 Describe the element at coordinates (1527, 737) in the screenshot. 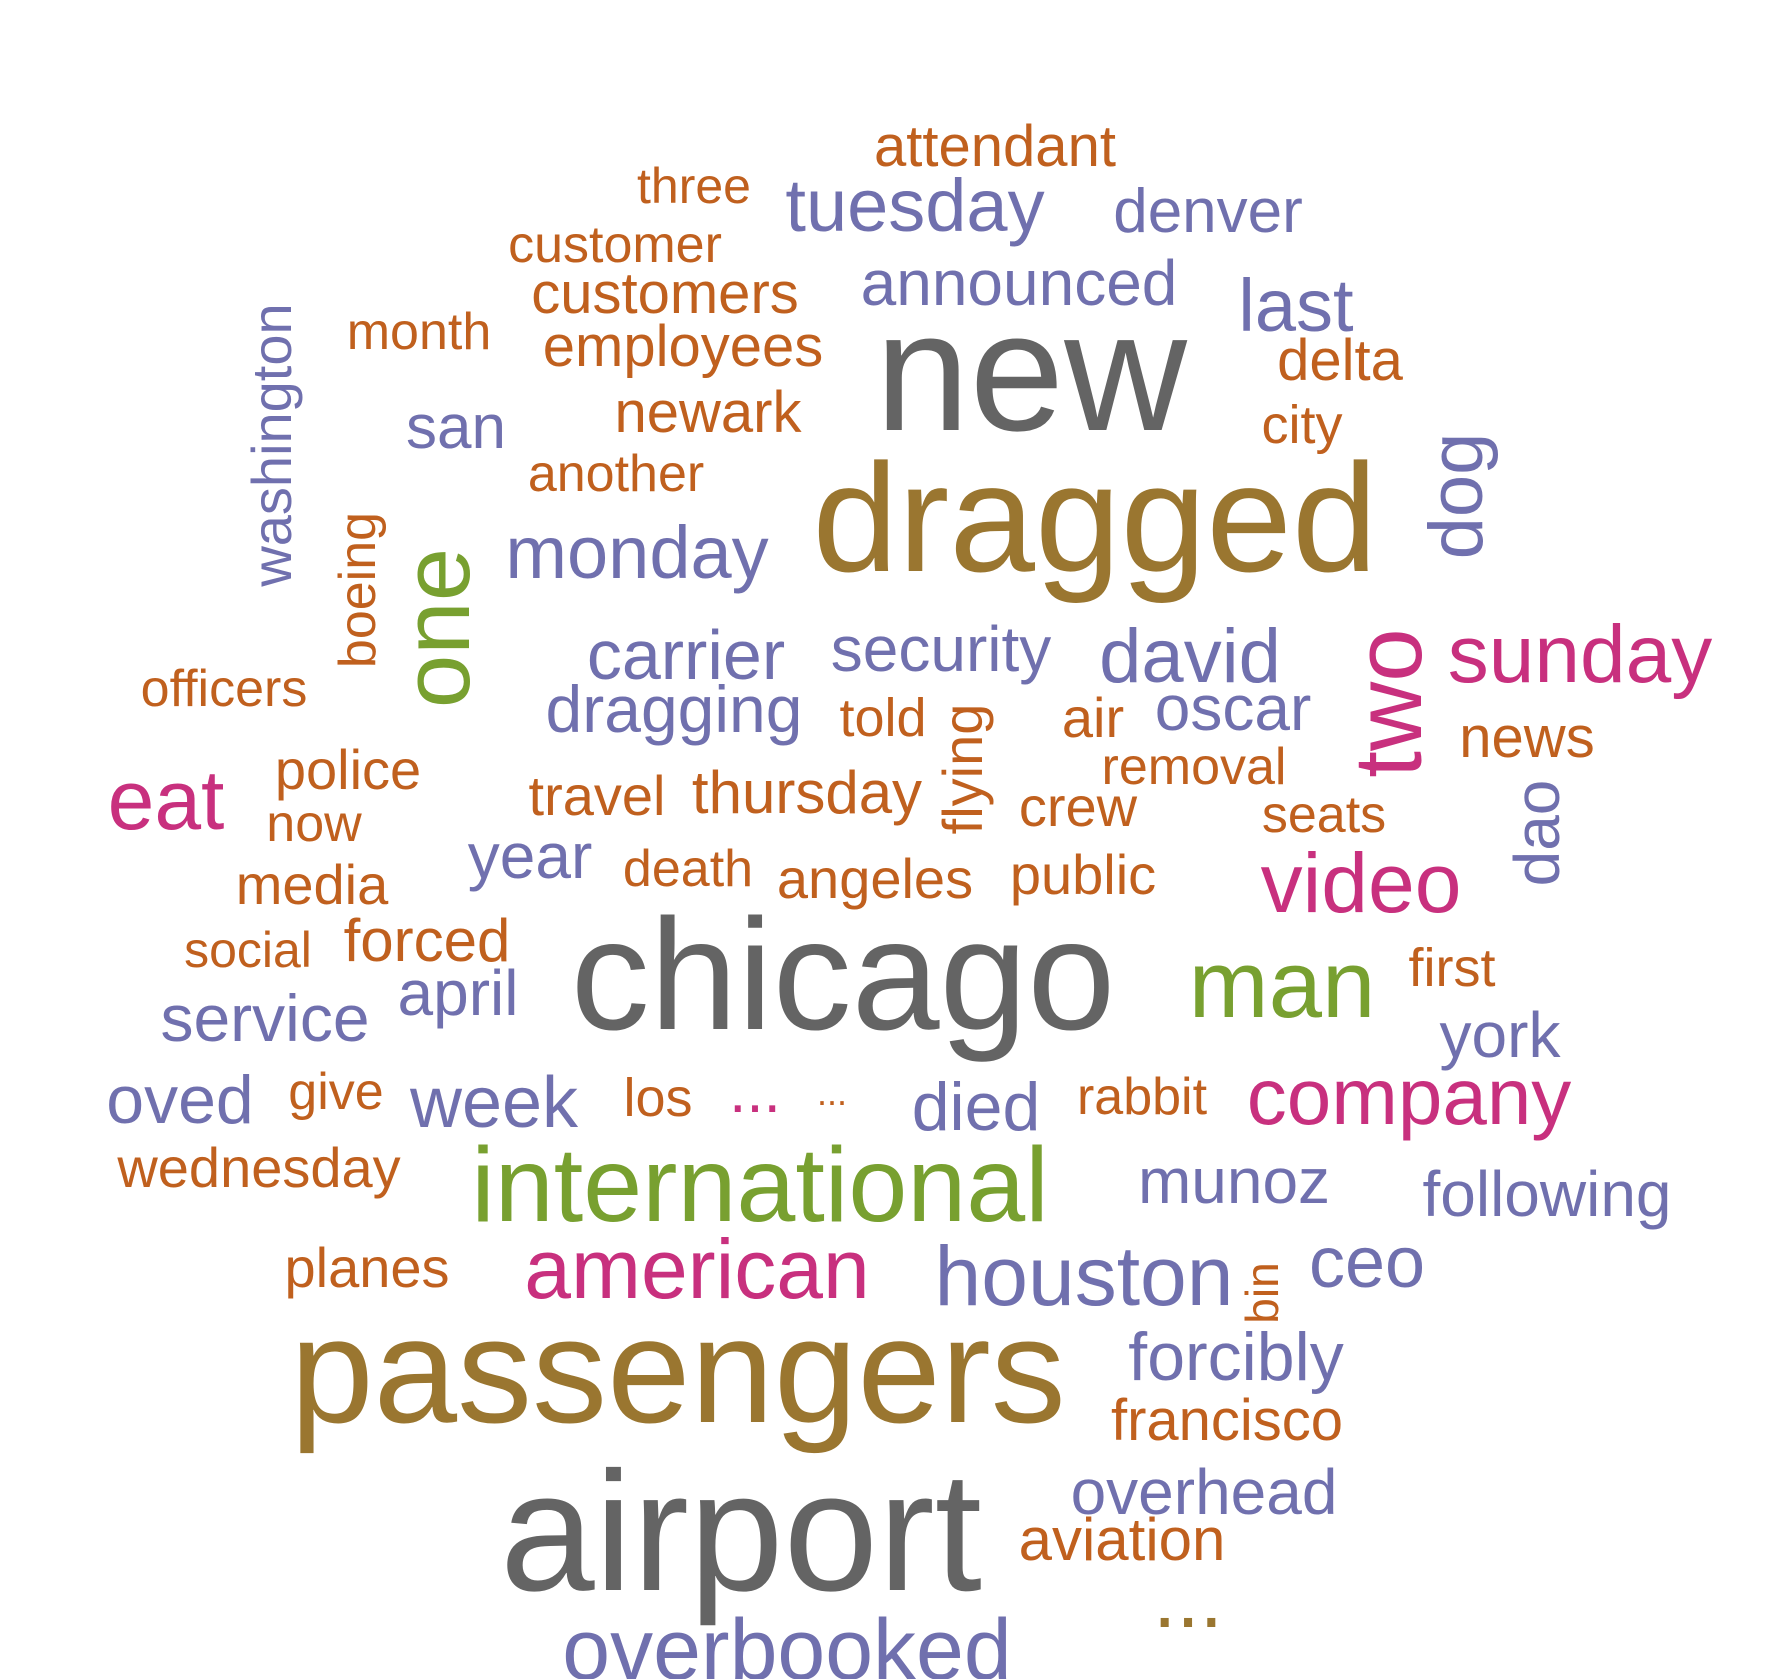

I see `word-news: news` at that location.